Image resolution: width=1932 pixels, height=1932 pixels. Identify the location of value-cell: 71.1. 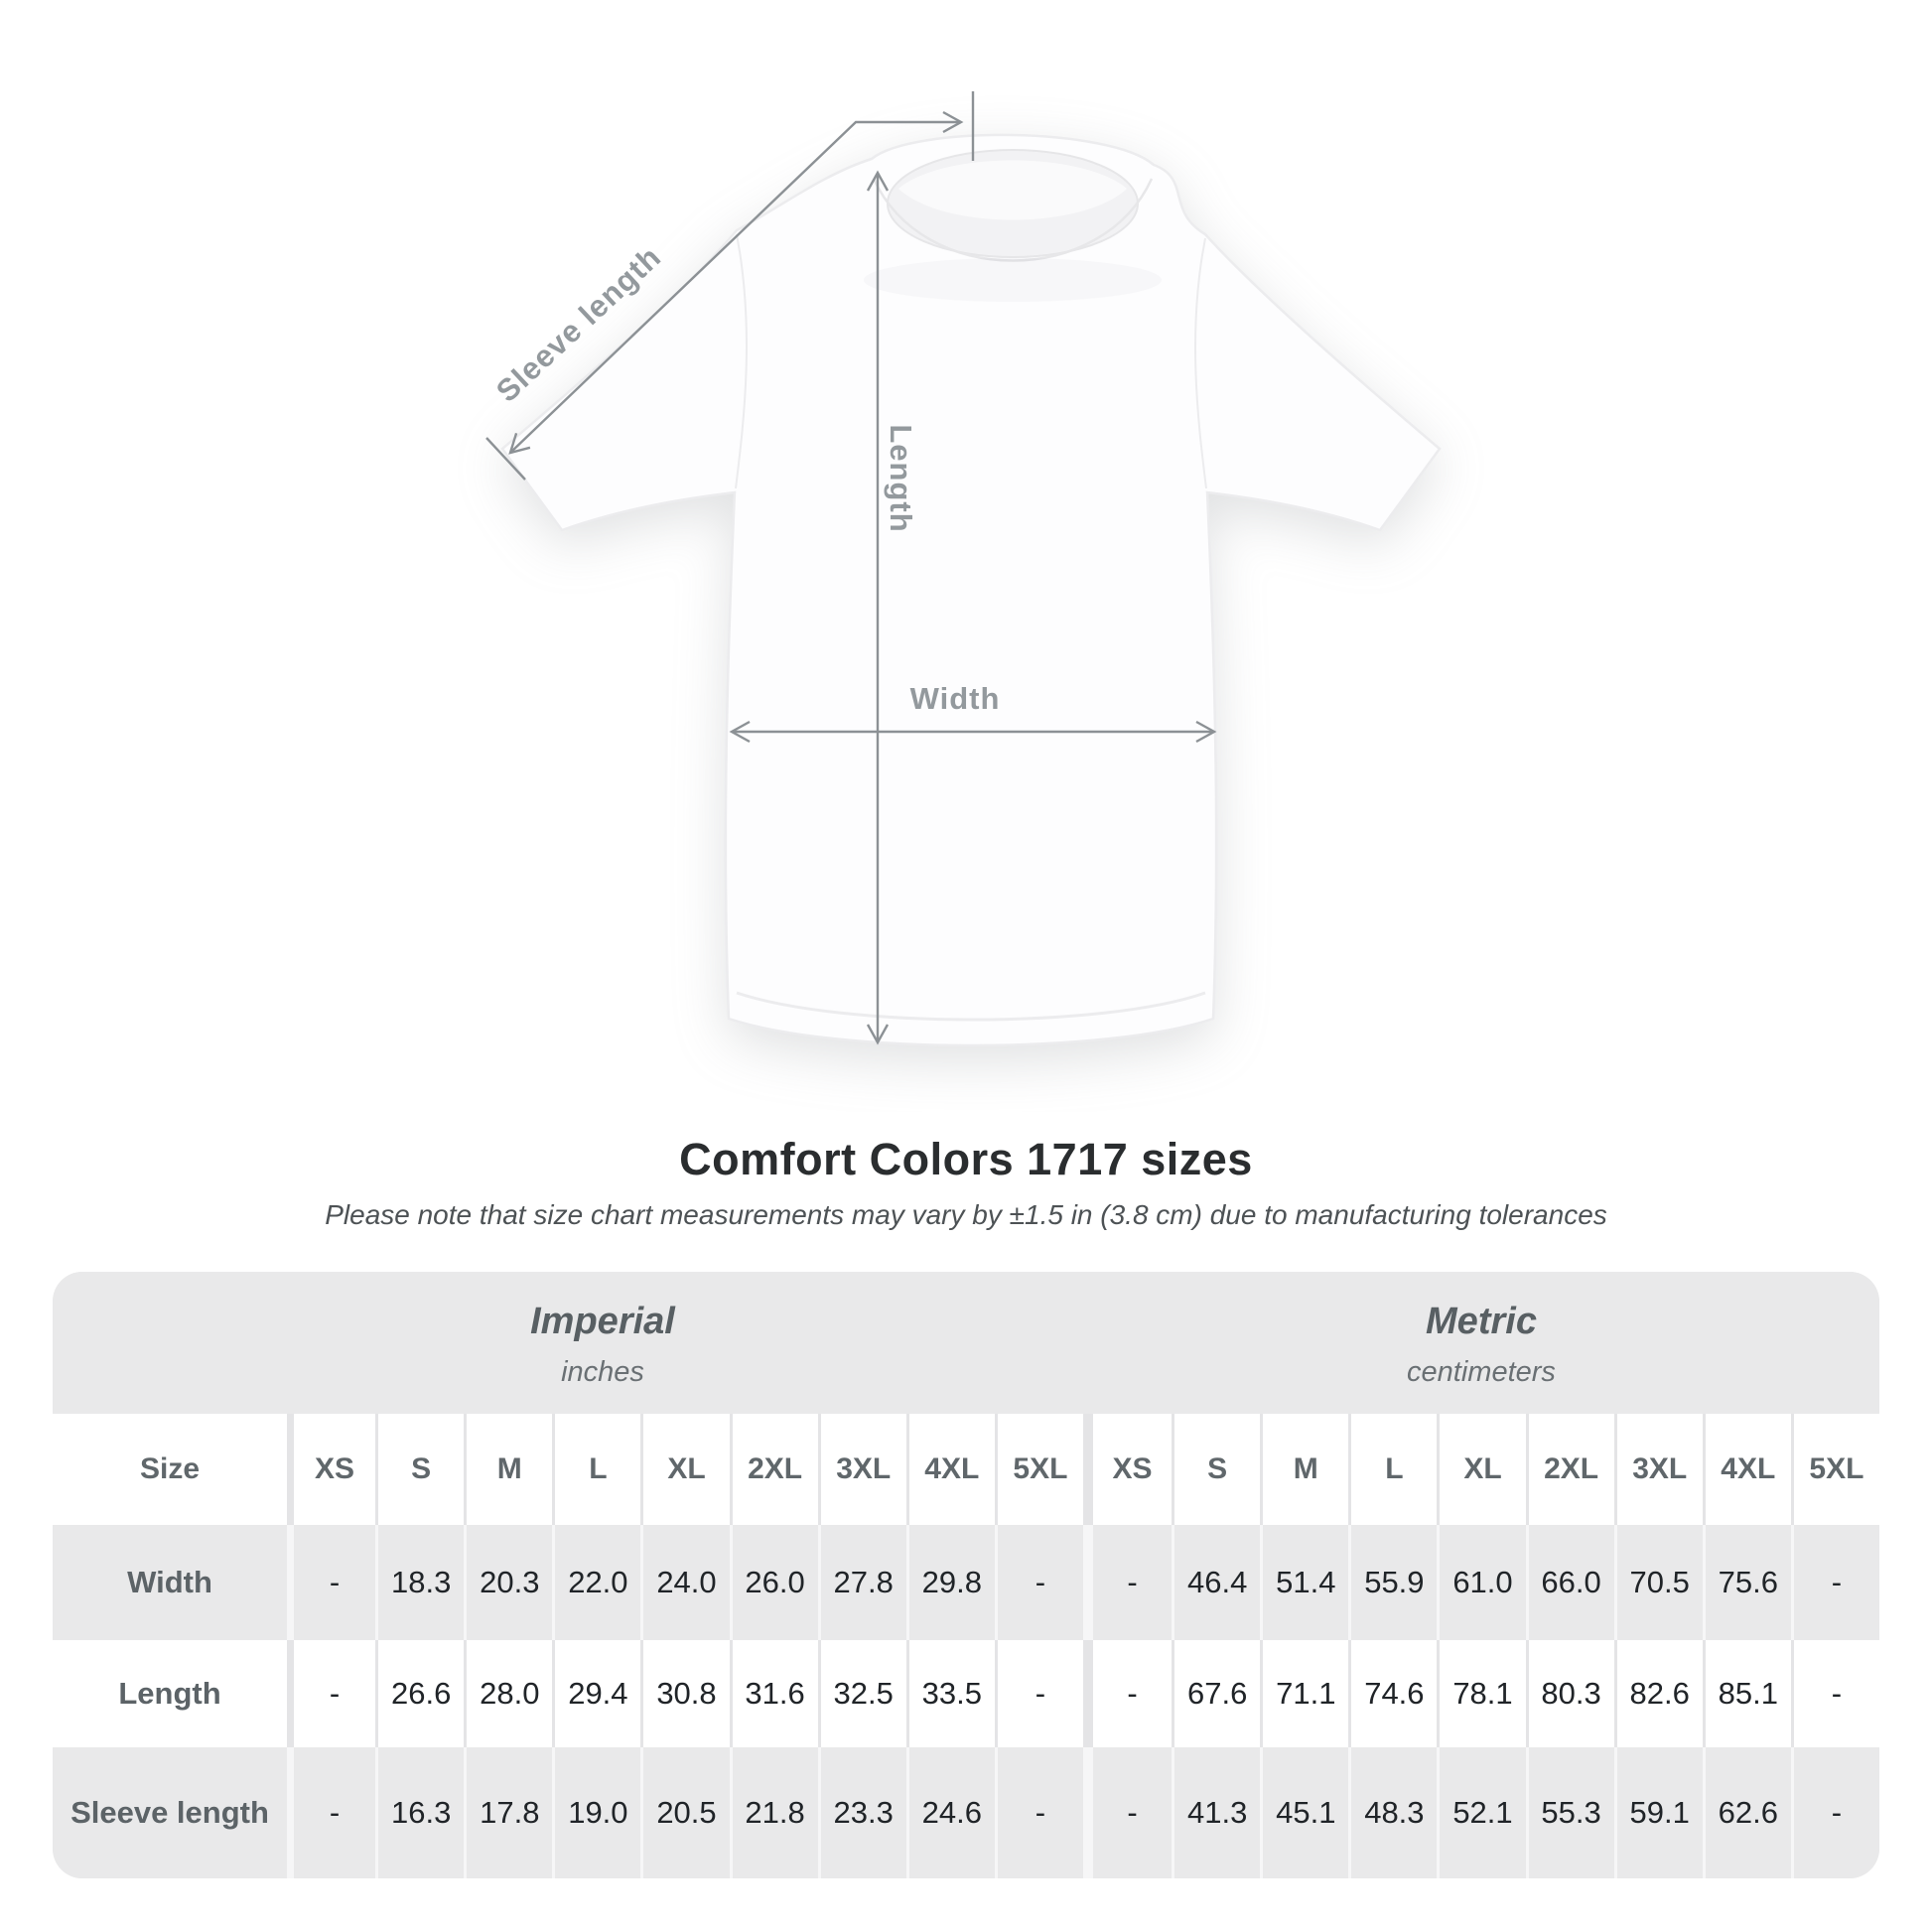
(1304, 1693).